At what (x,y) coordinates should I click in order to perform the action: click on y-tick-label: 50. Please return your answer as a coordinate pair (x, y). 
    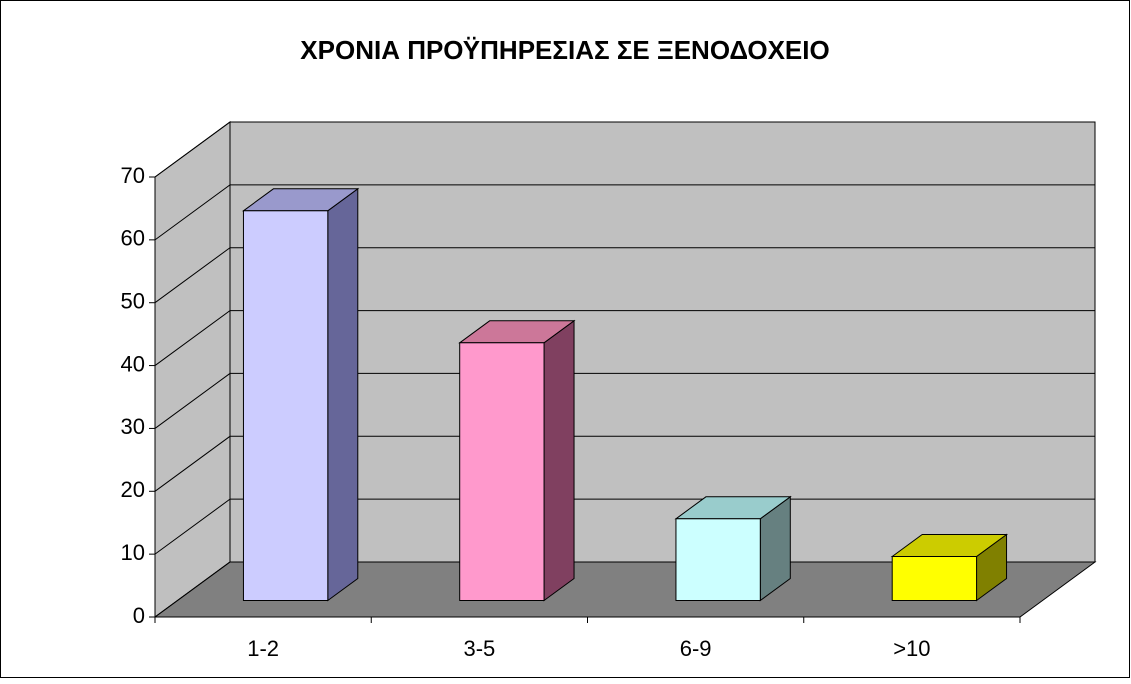
    Looking at the image, I should click on (133, 301).